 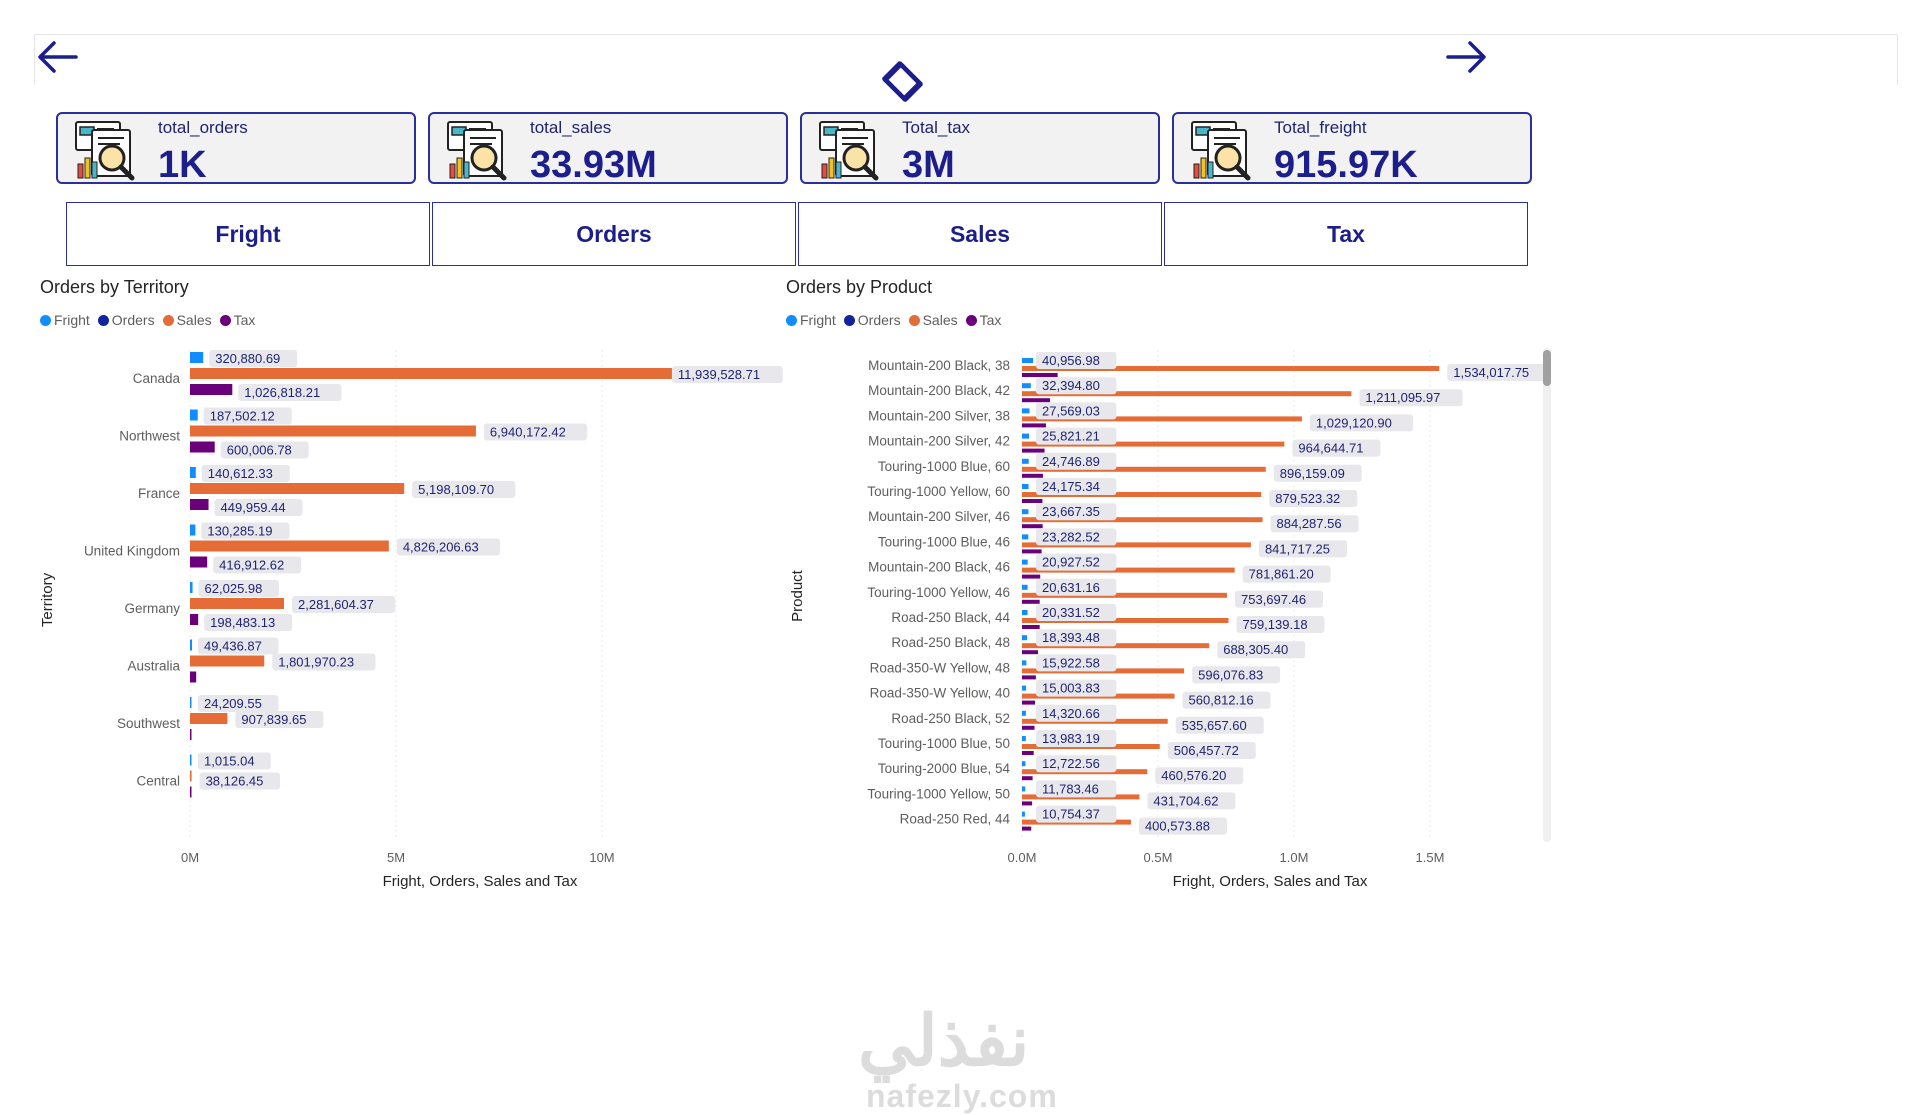 I want to click on territory-x-tick-label: 5M, so click(x=396, y=857).